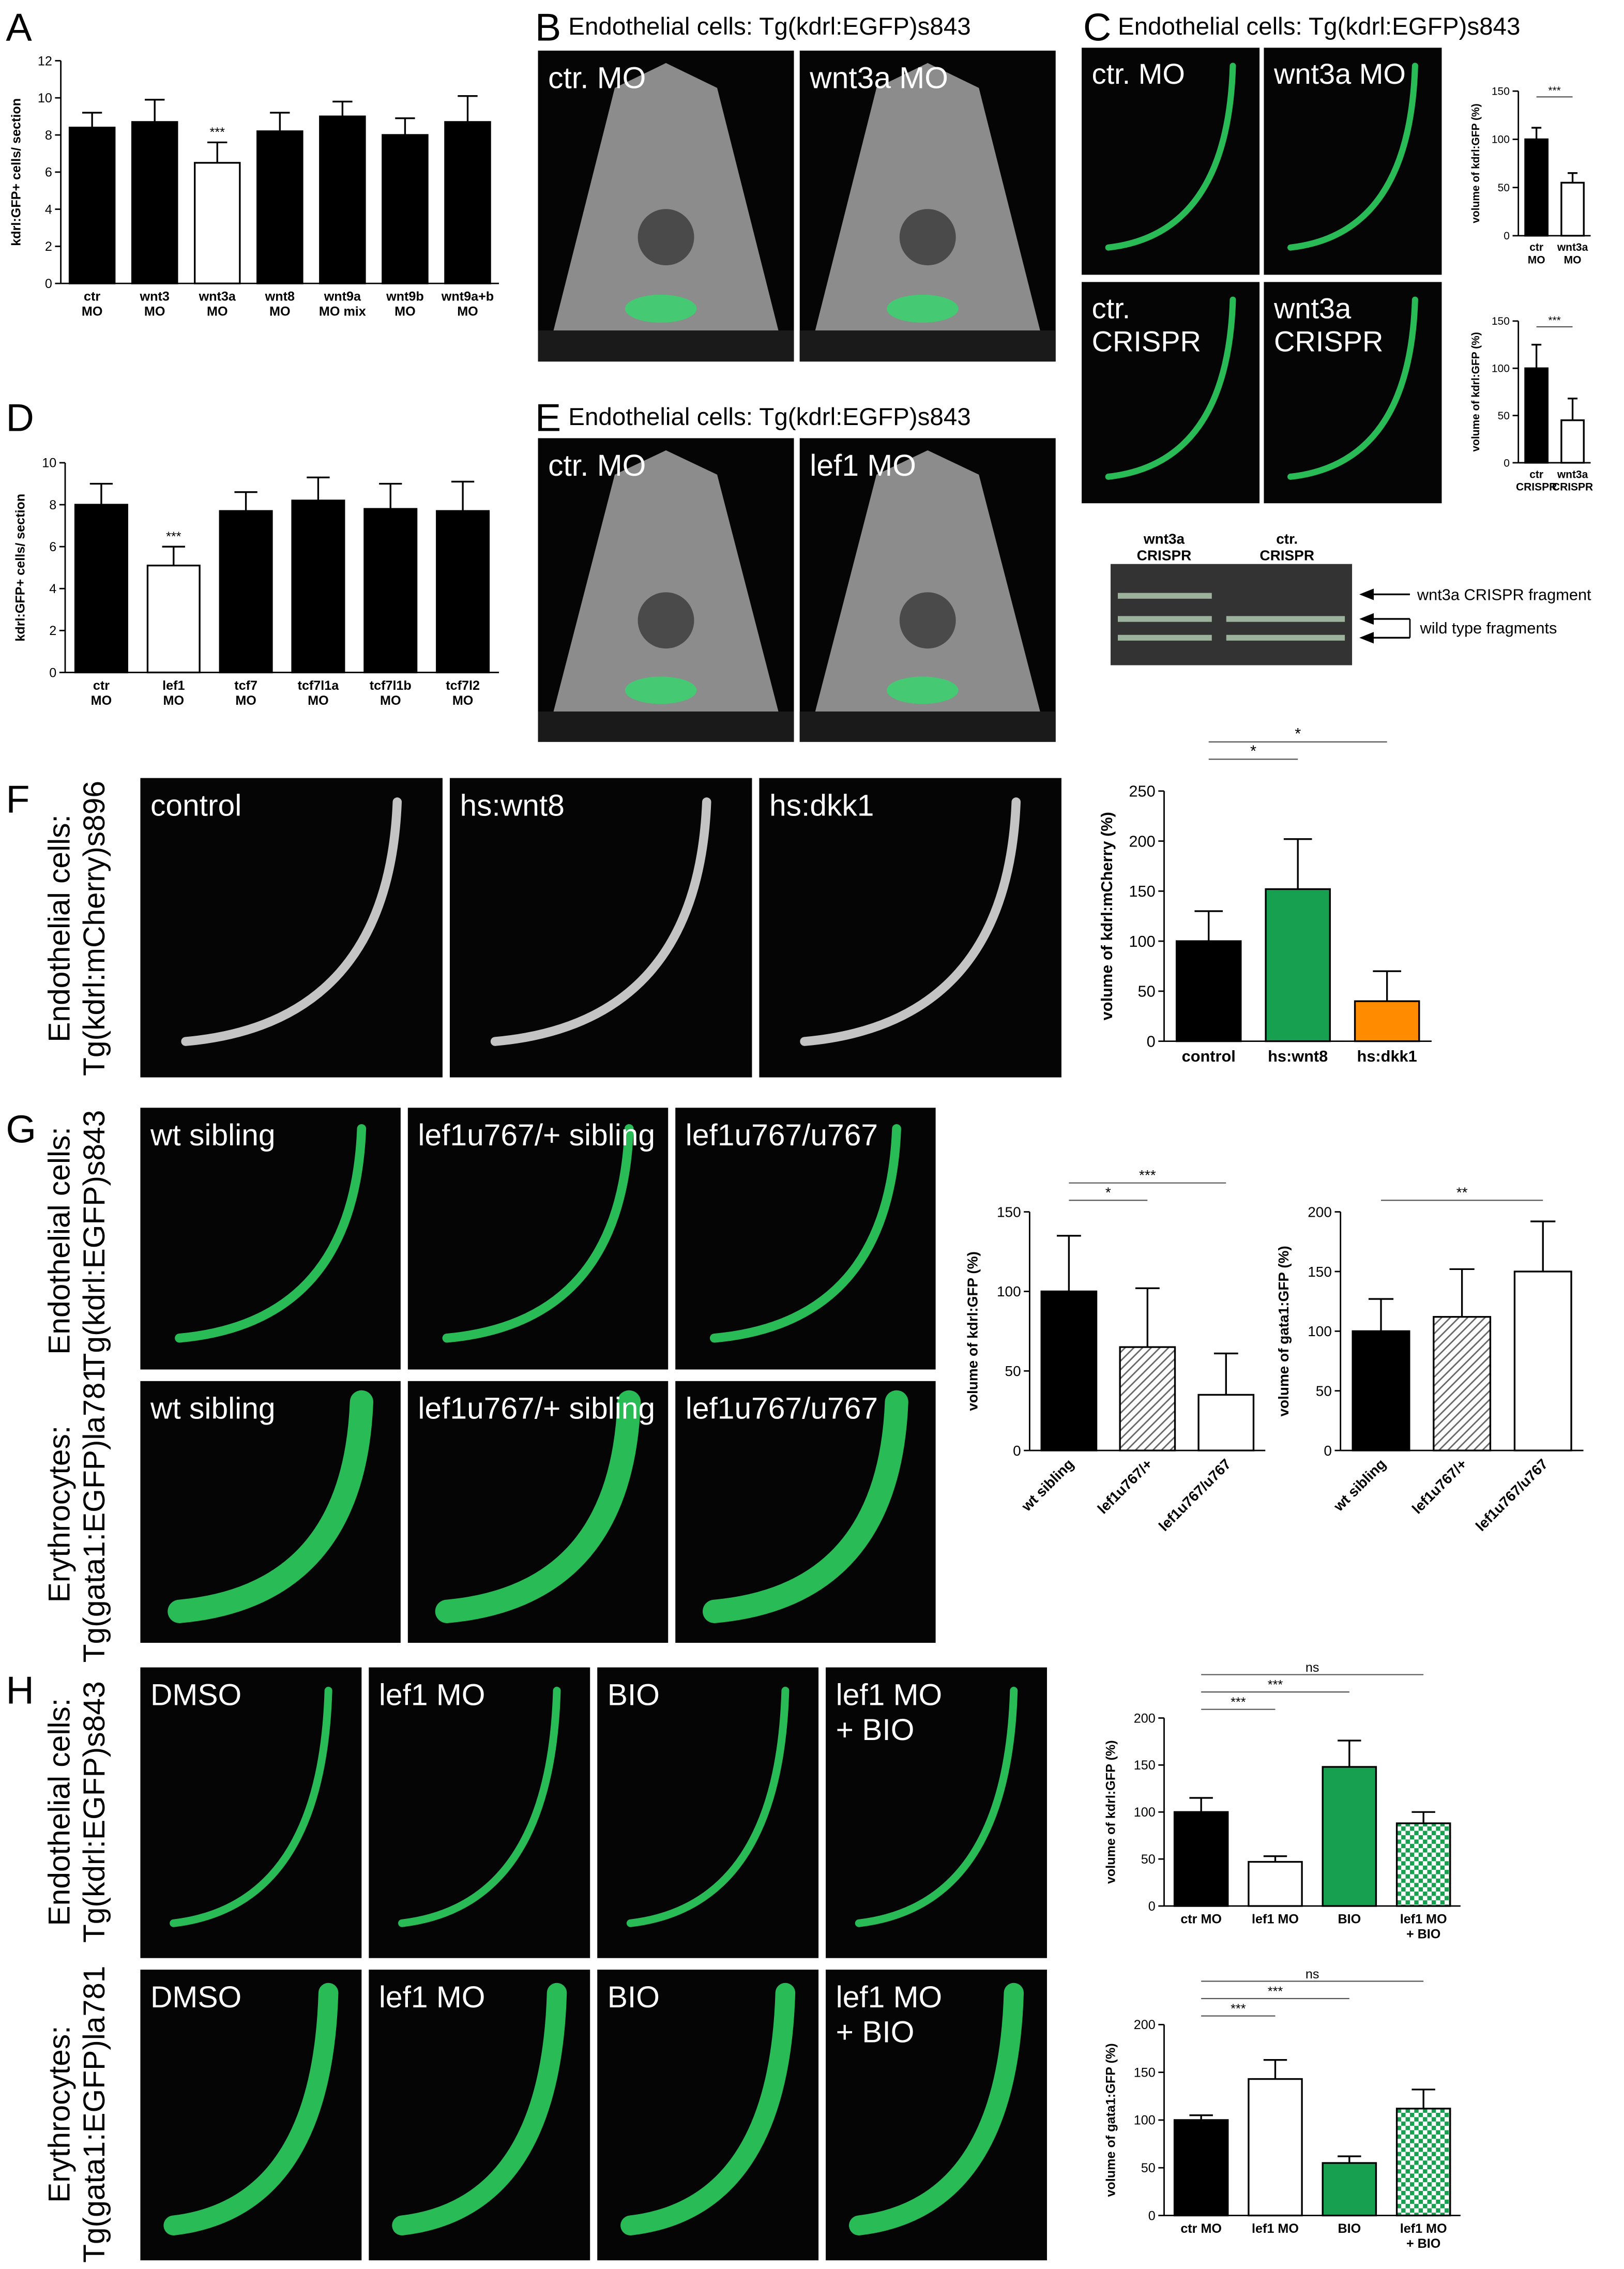  What do you see at coordinates (52, 631) in the screenshot?
I see `y-tick-label: 2` at bounding box center [52, 631].